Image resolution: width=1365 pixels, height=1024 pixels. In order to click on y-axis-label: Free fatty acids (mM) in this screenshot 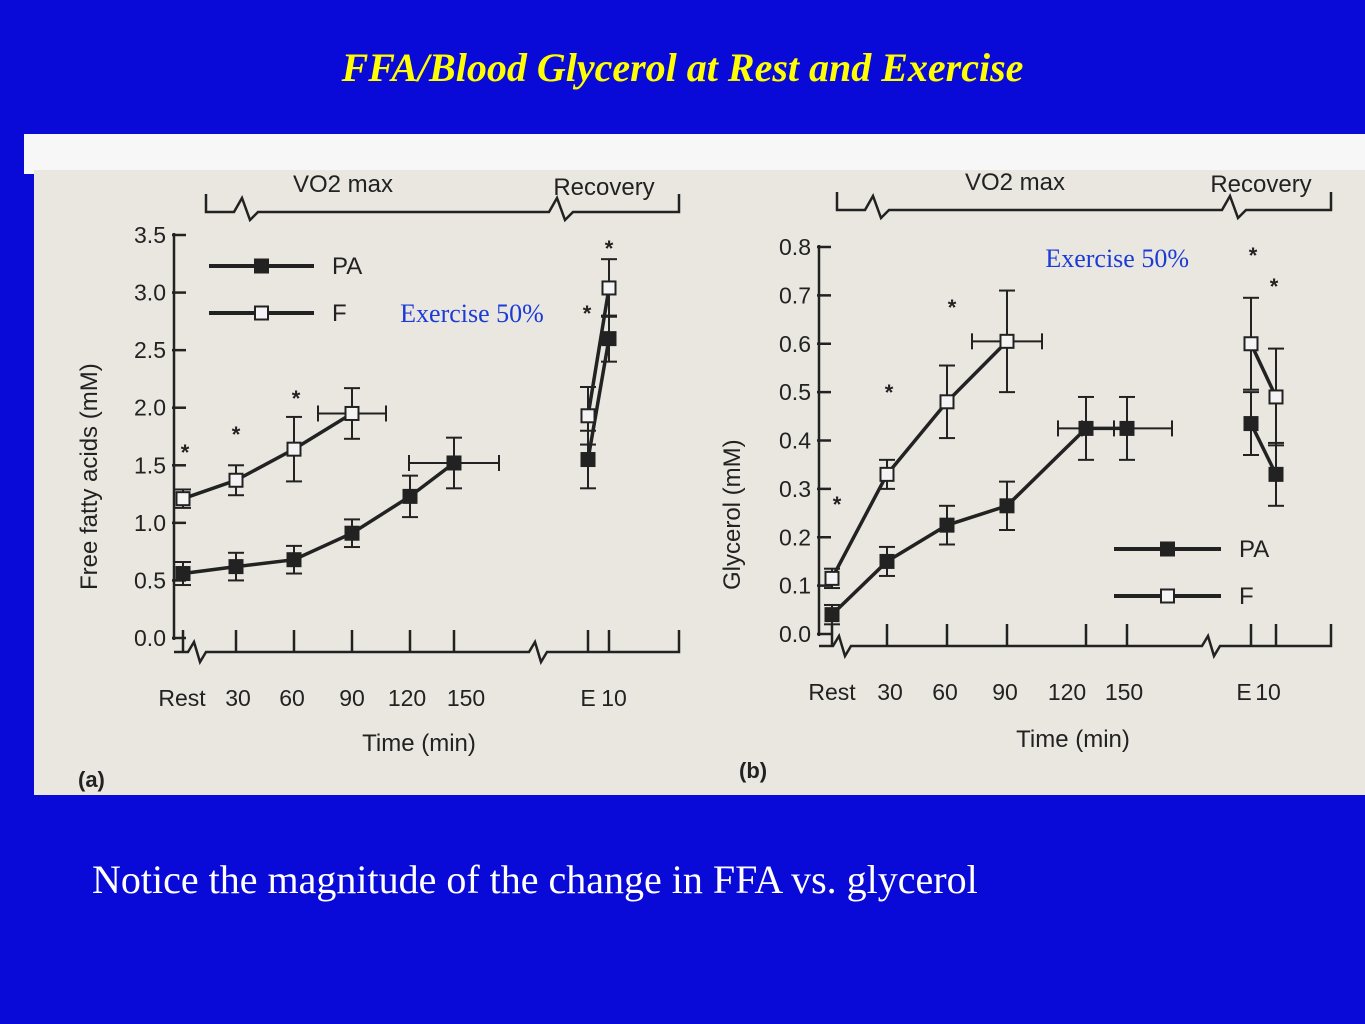, I will do `click(89, 476)`.